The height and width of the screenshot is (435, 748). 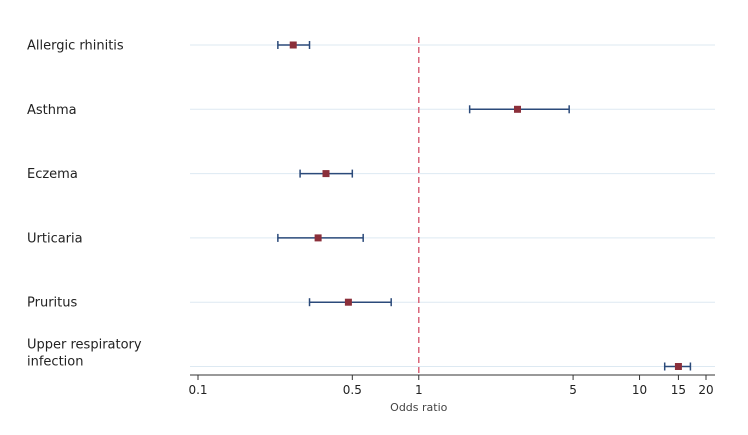 What do you see at coordinates (639, 390) in the screenshot?
I see `x-tick-label: 10` at bounding box center [639, 390].